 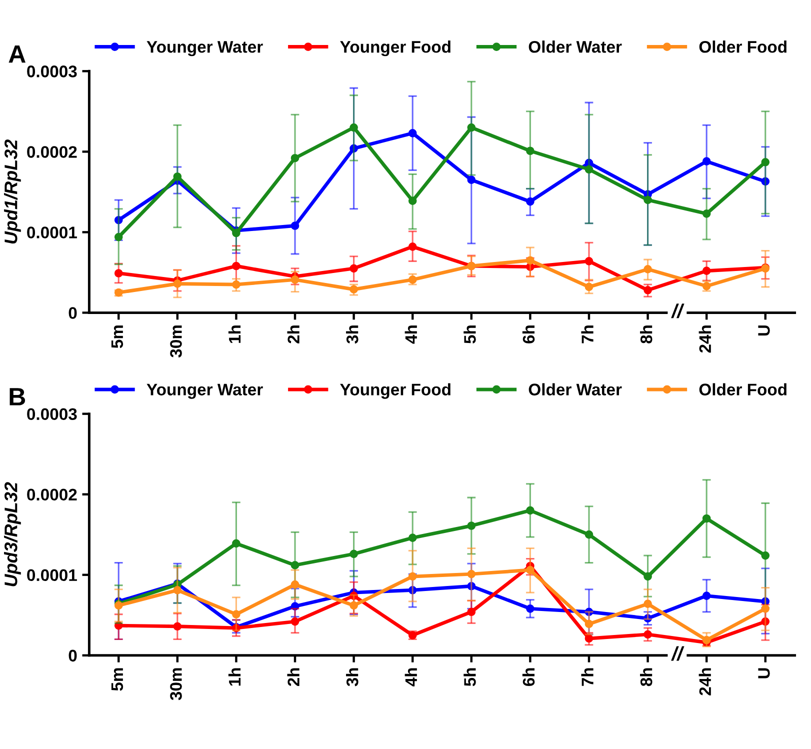 What do you see at coordinates (17, 54) in the screenshot?
I see `chart-title: A` at bounding box center [17, 54].